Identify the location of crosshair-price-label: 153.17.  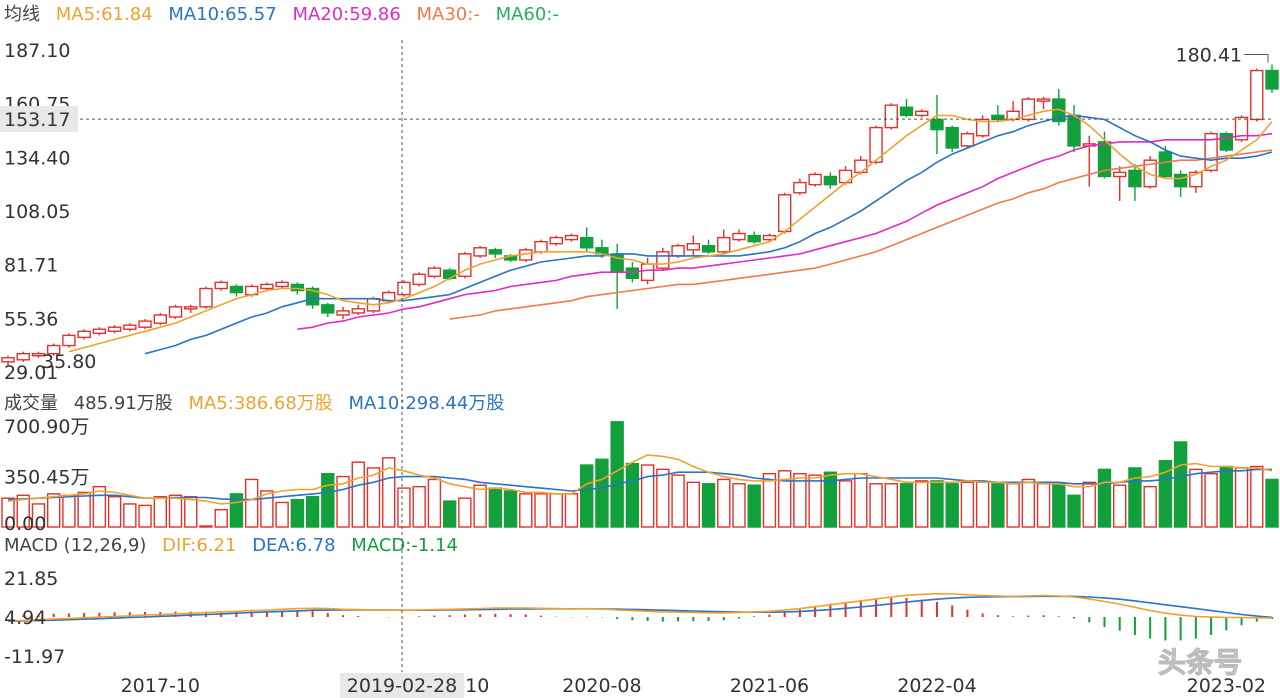
(37, 120).